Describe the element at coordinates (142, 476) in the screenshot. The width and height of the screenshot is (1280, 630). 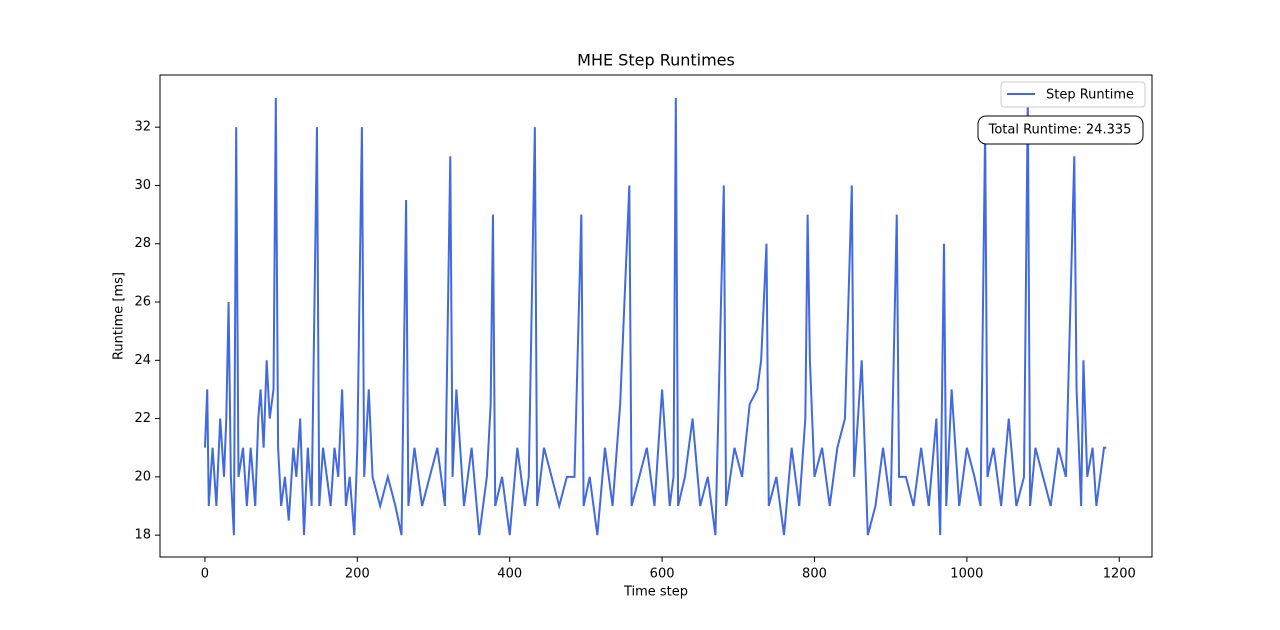
I see `y-tick-label: 20` at that location.